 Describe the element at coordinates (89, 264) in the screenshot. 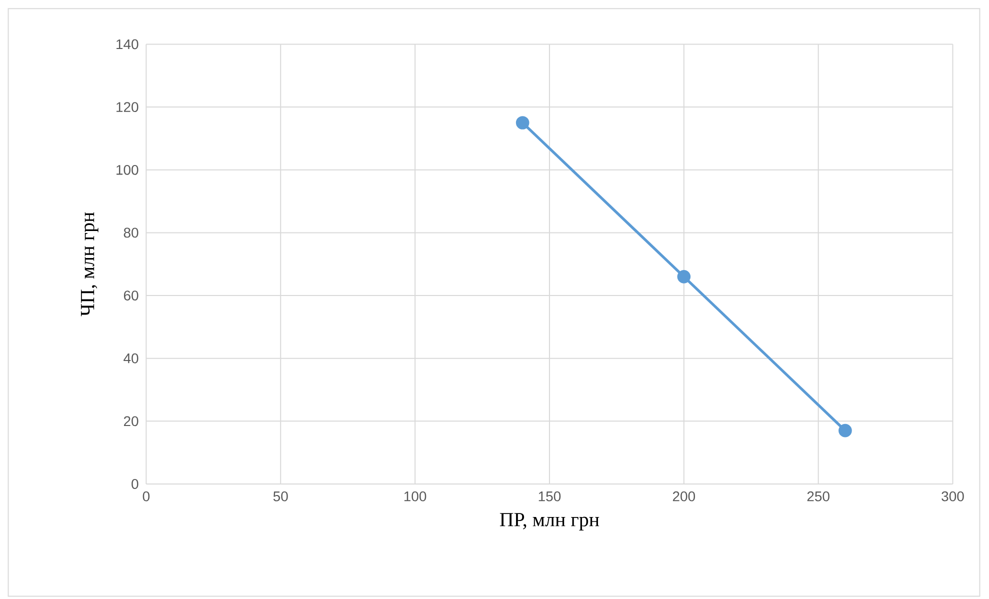

I see `y-axis-title: ЧП, млн грн` at that location.